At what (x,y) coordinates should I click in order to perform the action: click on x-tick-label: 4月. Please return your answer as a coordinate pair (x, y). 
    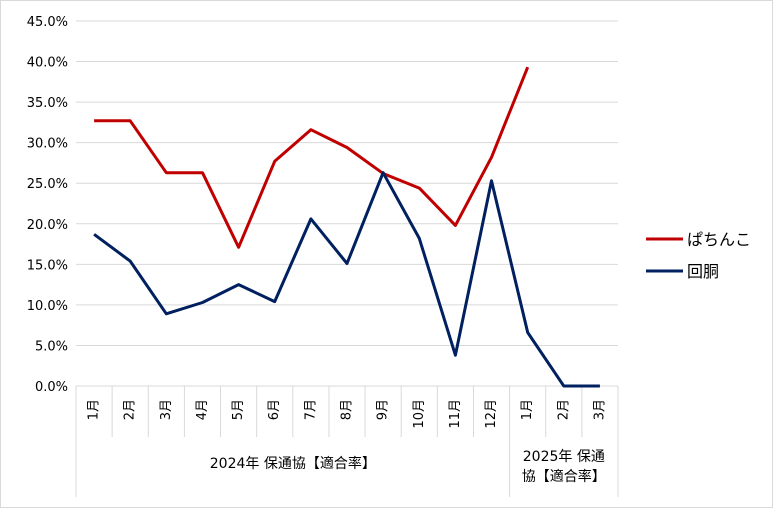
    Looking at the image, I should click on (202, 409).